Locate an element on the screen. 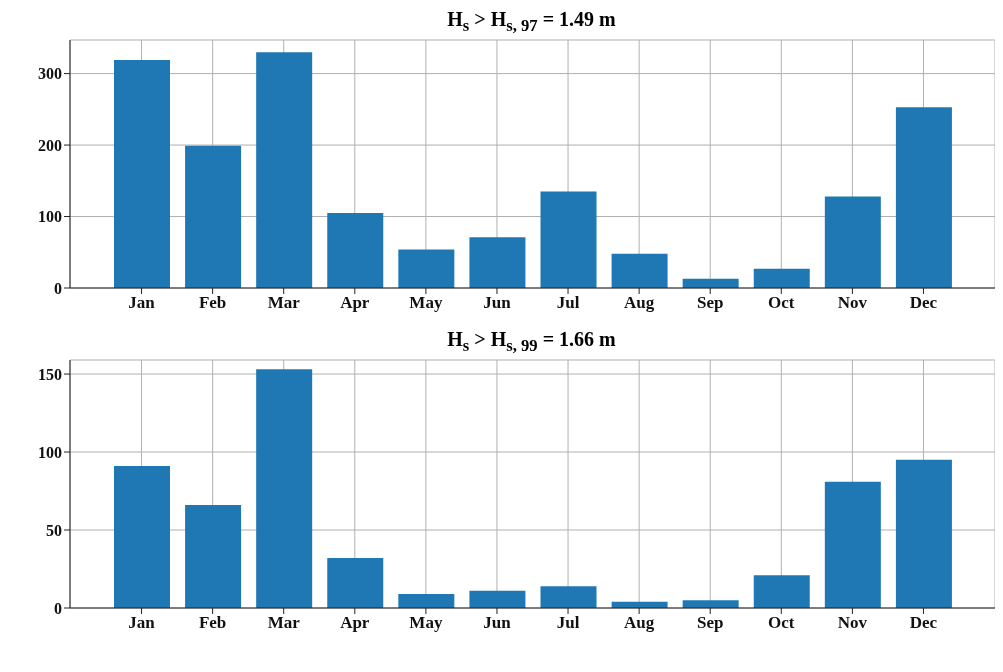 The height and width of the screenshot is (672, 1003). y-tick-label: 50 is located at coordinates (54, 530).